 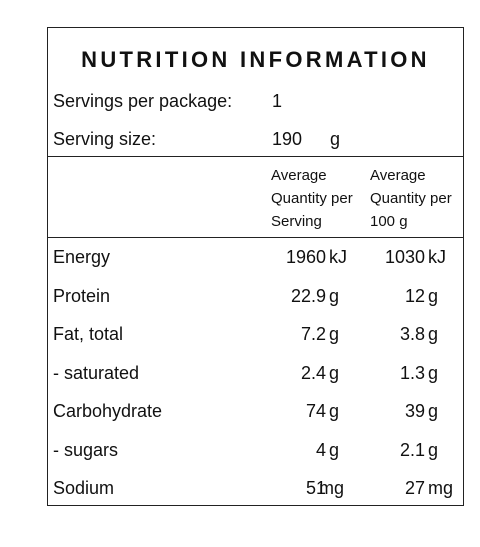 What do you see at coordinates (332, 488) in the screenshot?
I see `per-serving-unit: mg` at bounding box center [332, 488].